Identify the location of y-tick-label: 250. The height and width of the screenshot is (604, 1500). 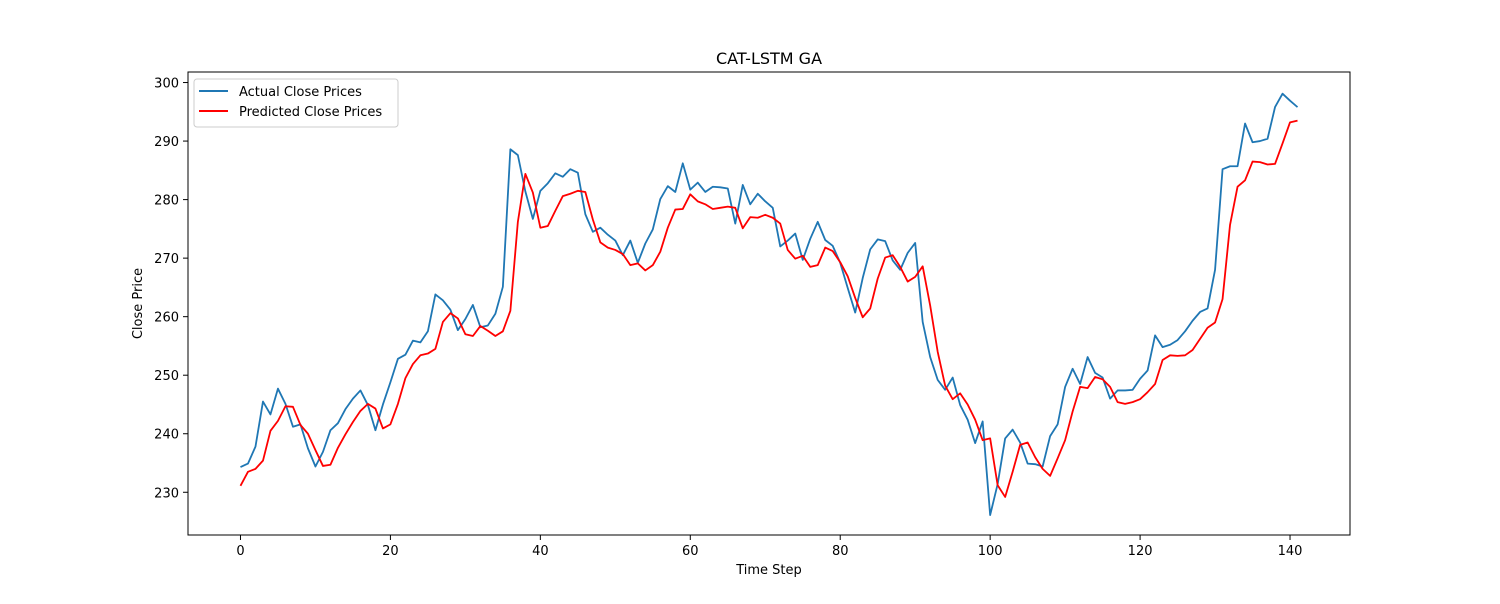
(166, 376).